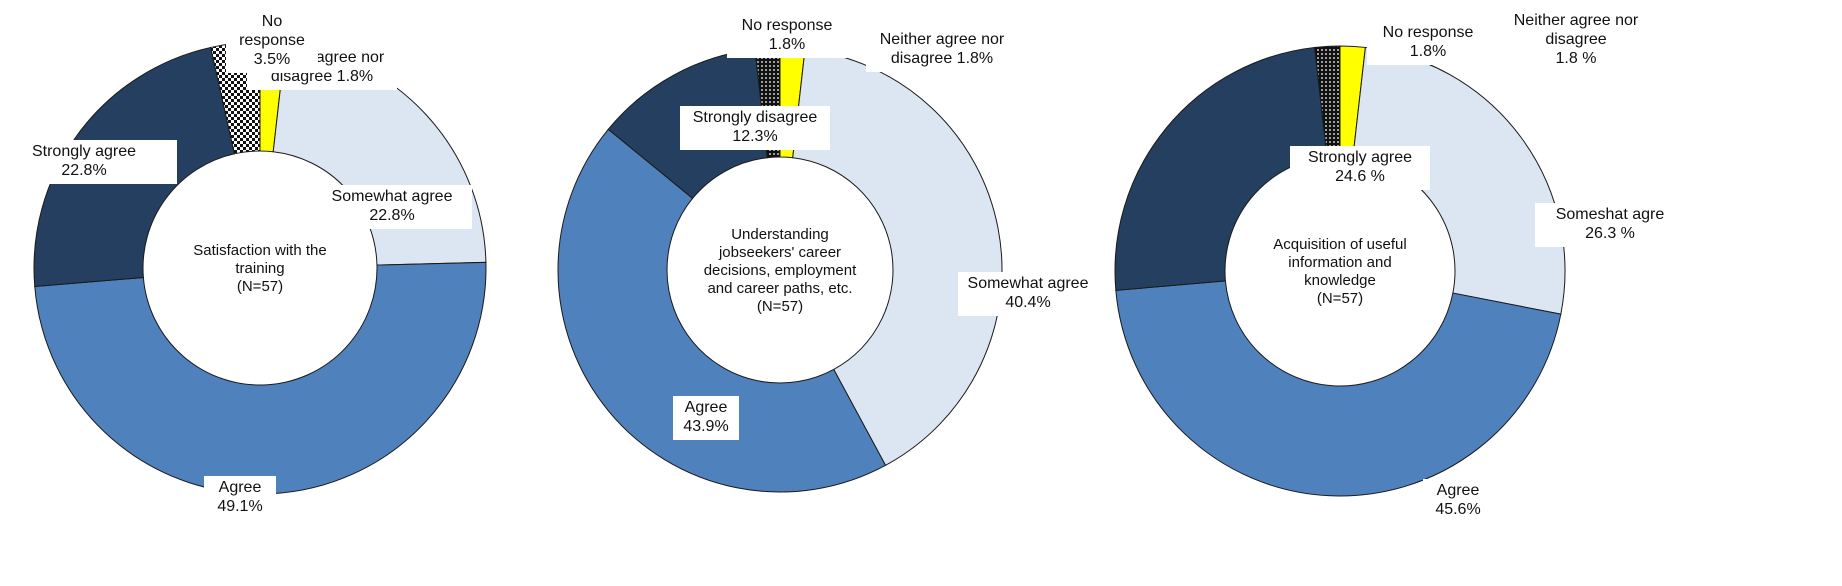 Image resolution: width=1842 pixels, height=586 pixels. Describe the element at coordinates (1360, 168) in the screenshot. I see `data-label-strongly-agree: Strongly agree 24.6 %` at that location.